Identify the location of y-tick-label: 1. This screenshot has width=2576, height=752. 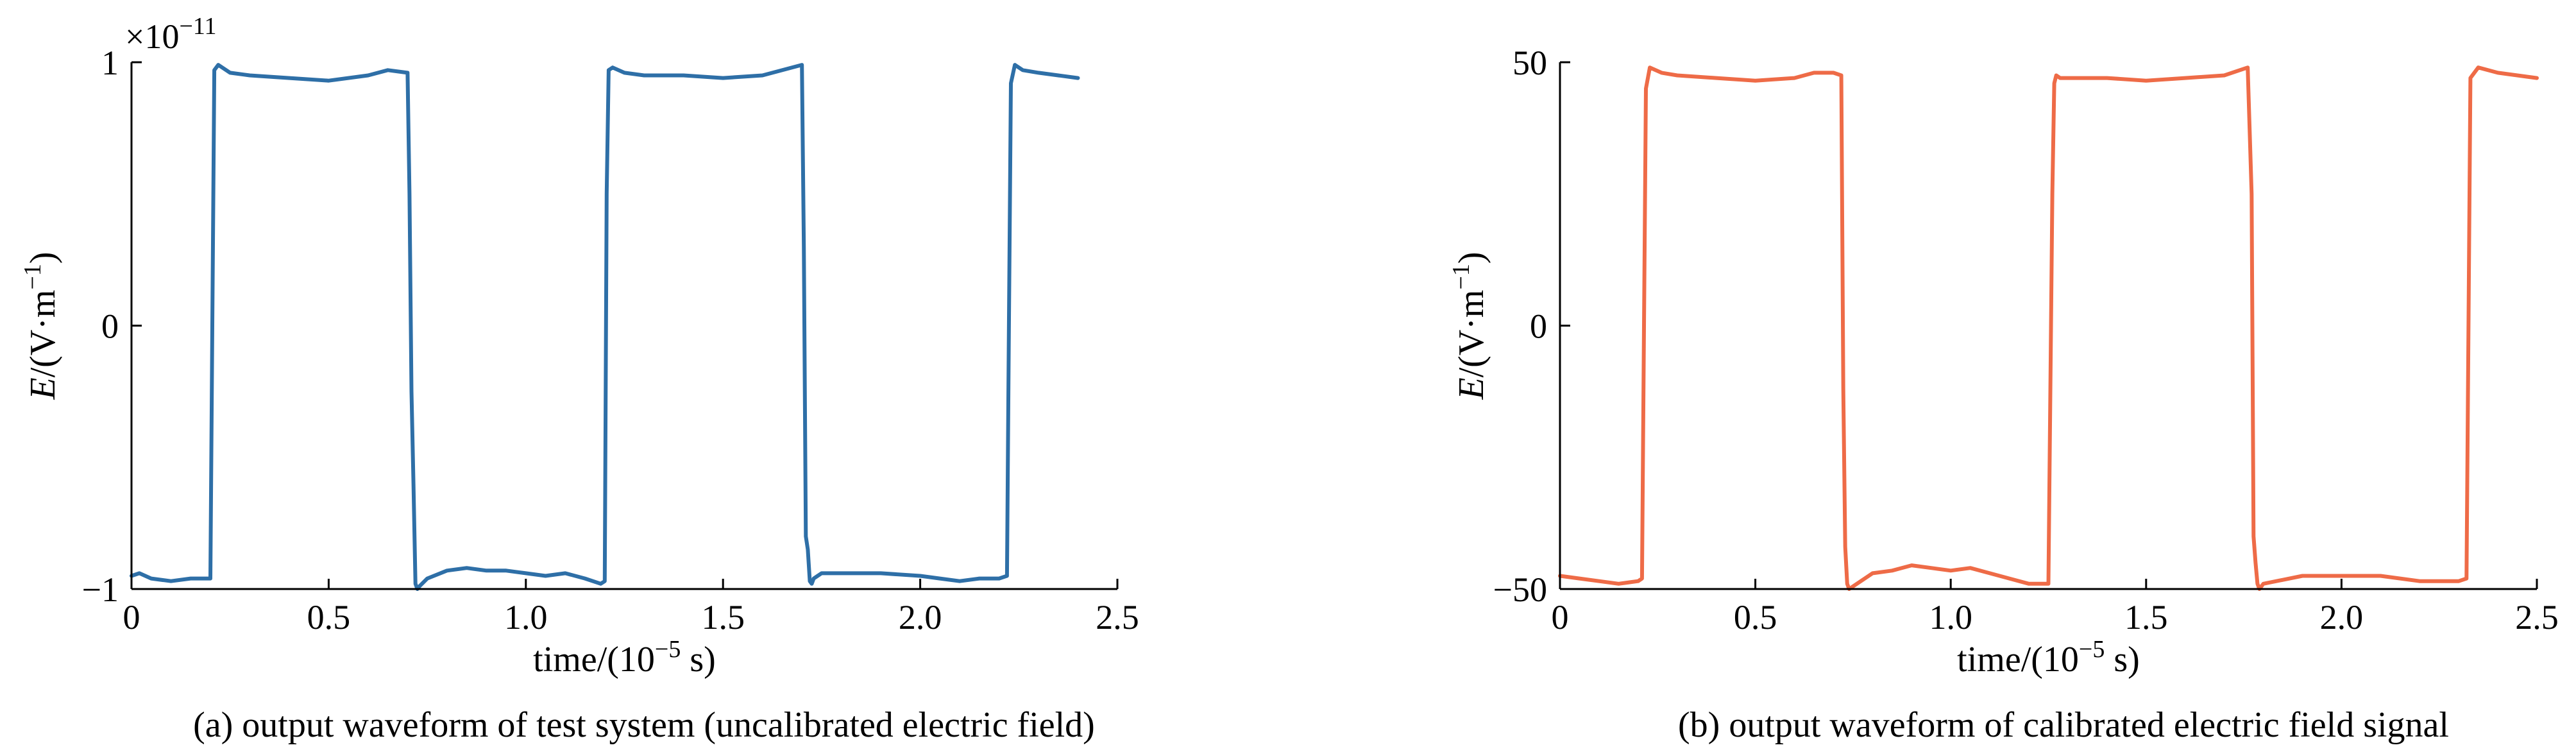
(110, 63).